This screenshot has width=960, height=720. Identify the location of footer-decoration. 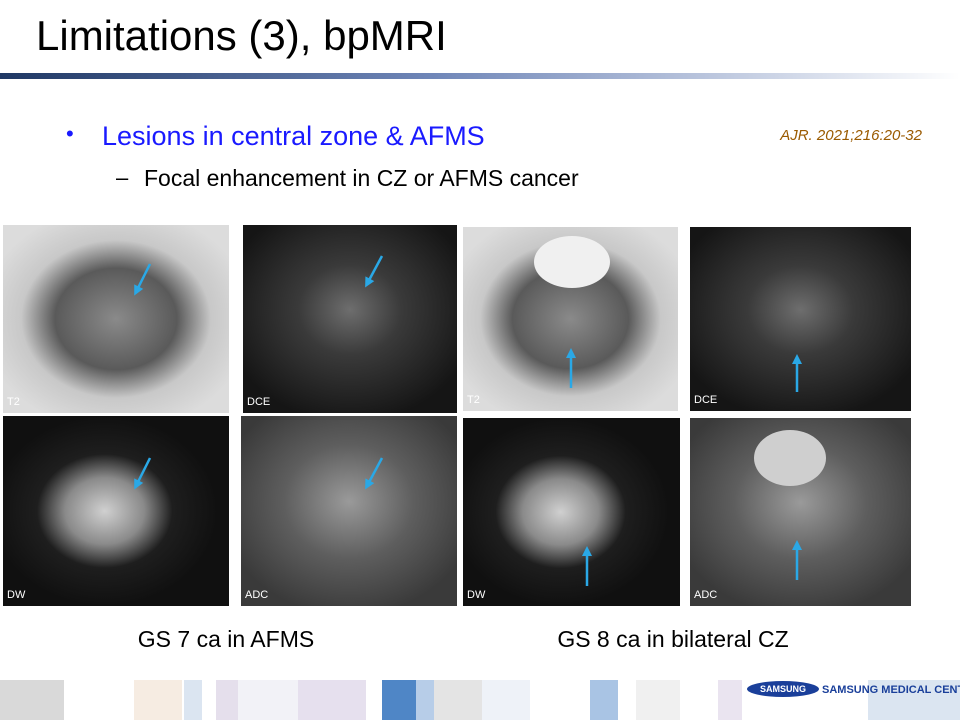
(480, 700).